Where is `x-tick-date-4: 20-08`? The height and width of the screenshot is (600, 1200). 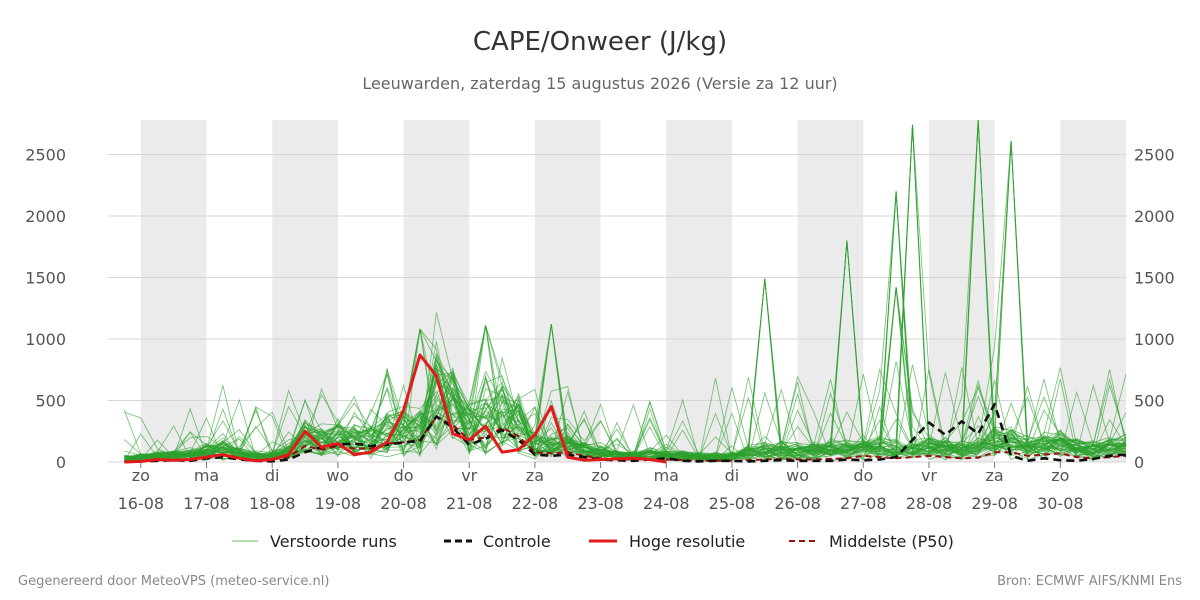 x-tick-date-4: 20-08 is located at coordinates (403, 503).